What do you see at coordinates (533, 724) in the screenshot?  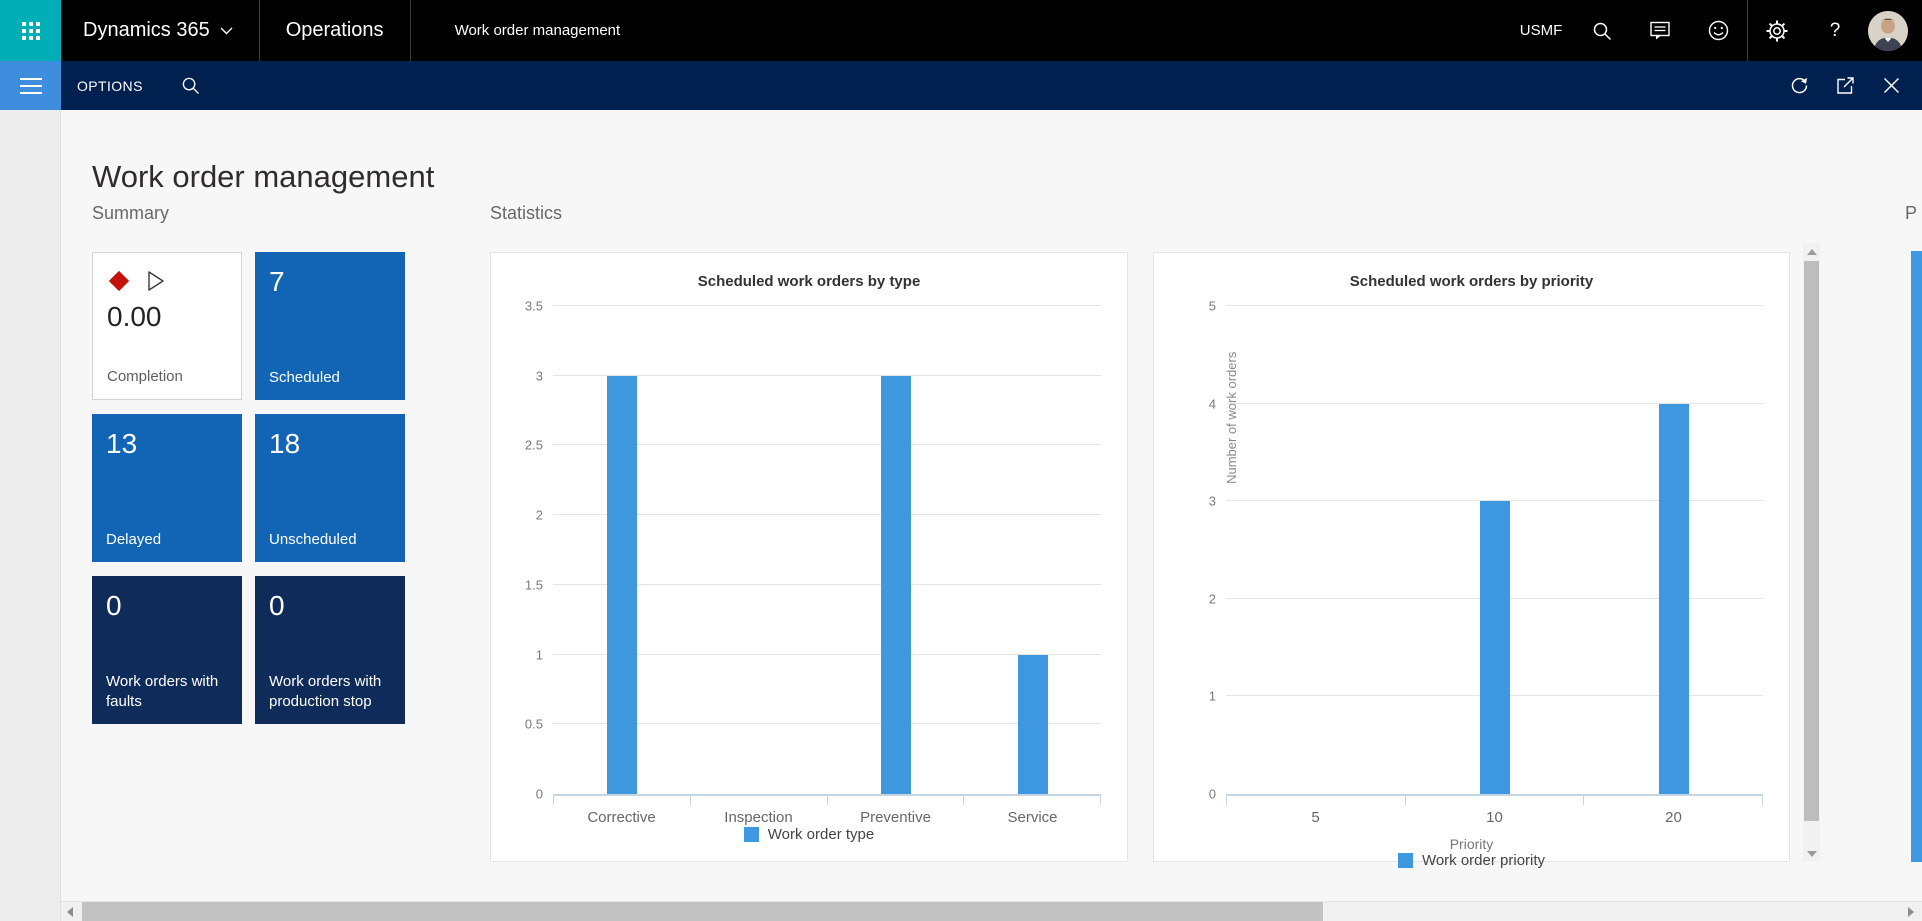 I see `y-tick-label: 0.5` at bounding box center [533, 724].